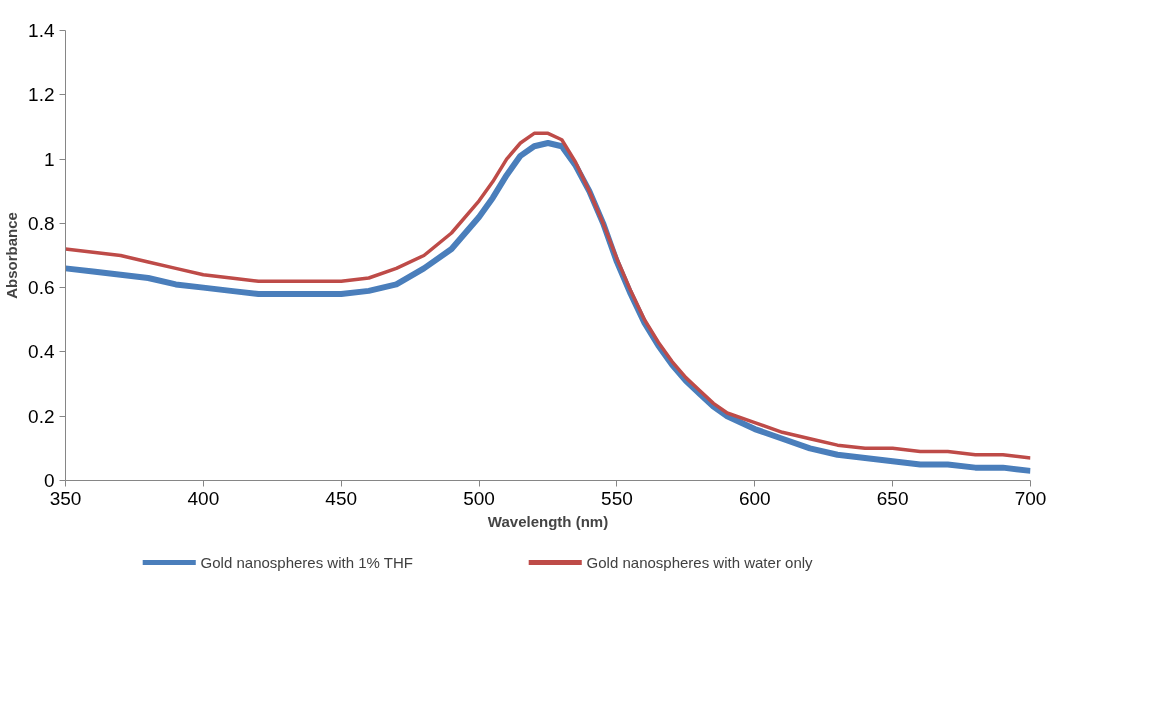  What do you see at coordinates (41, 223) in the screenshot?
I see `y-tick-label: 0.8` at bounding box center [41, 223].